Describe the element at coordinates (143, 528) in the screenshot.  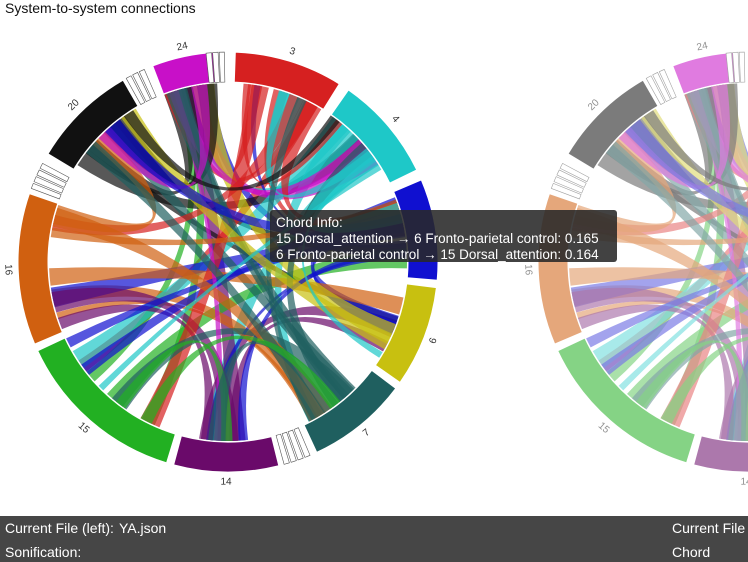
I see `file-name: YA.json` at that location.